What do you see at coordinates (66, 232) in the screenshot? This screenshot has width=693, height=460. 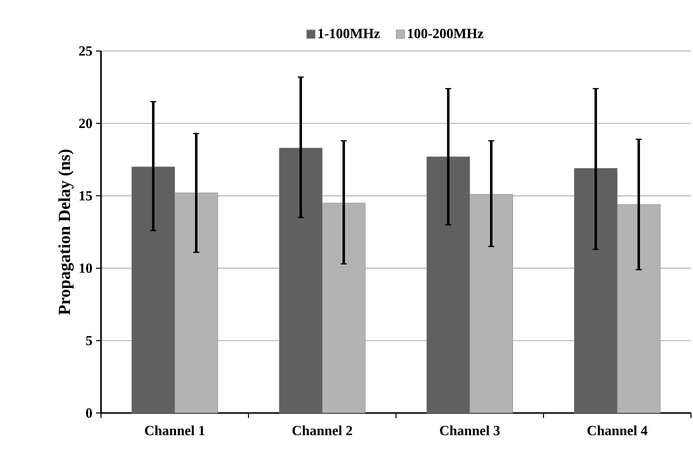 I see `y-axis-title: Propagation Delay (ns)` at bounding box center [66, 232].